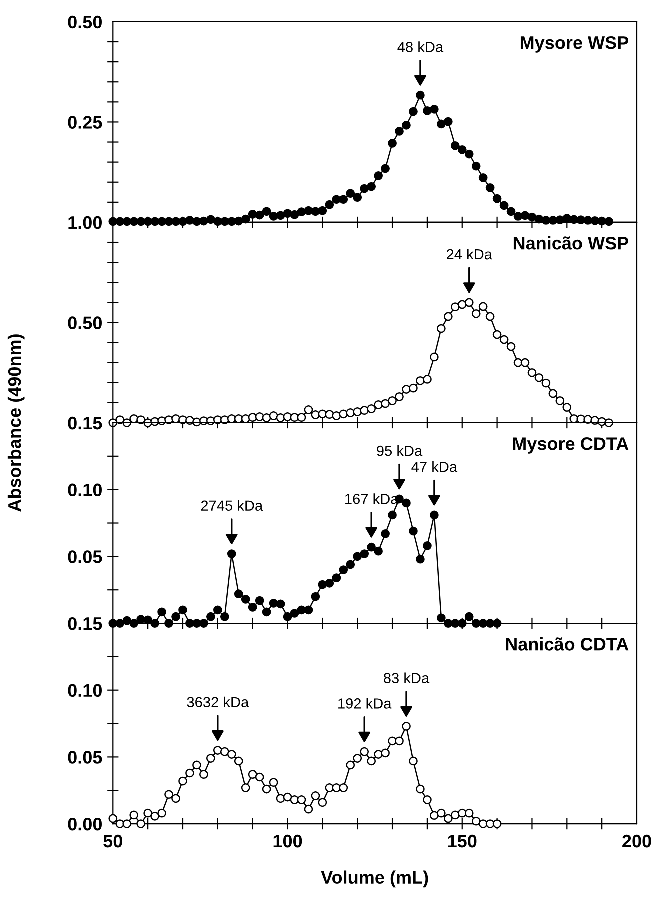 This screenshot has height=900, width=654. Describe the element at coordinates (421, 47) in the screenshot. I see `annotation: 48 kDa` at that location.